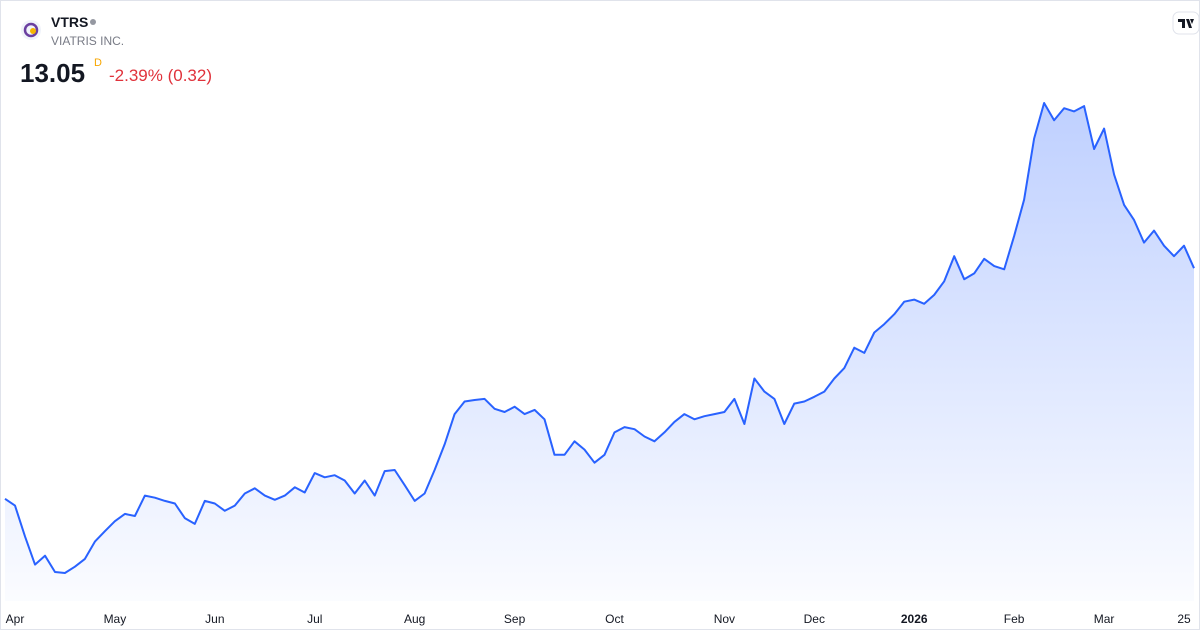 This screenshot has height=630, width=1200. What do you see at coordinates (87, 41) in the screenshot?
I see `company: VIATRIS INC.` at bounding box center [87, 41].